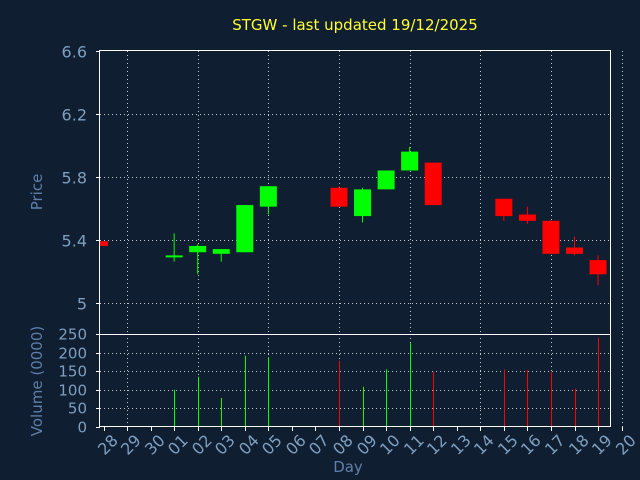  Describe the element at coordinates (386, 382) in the screenshot. I see `volume-series` at that location.